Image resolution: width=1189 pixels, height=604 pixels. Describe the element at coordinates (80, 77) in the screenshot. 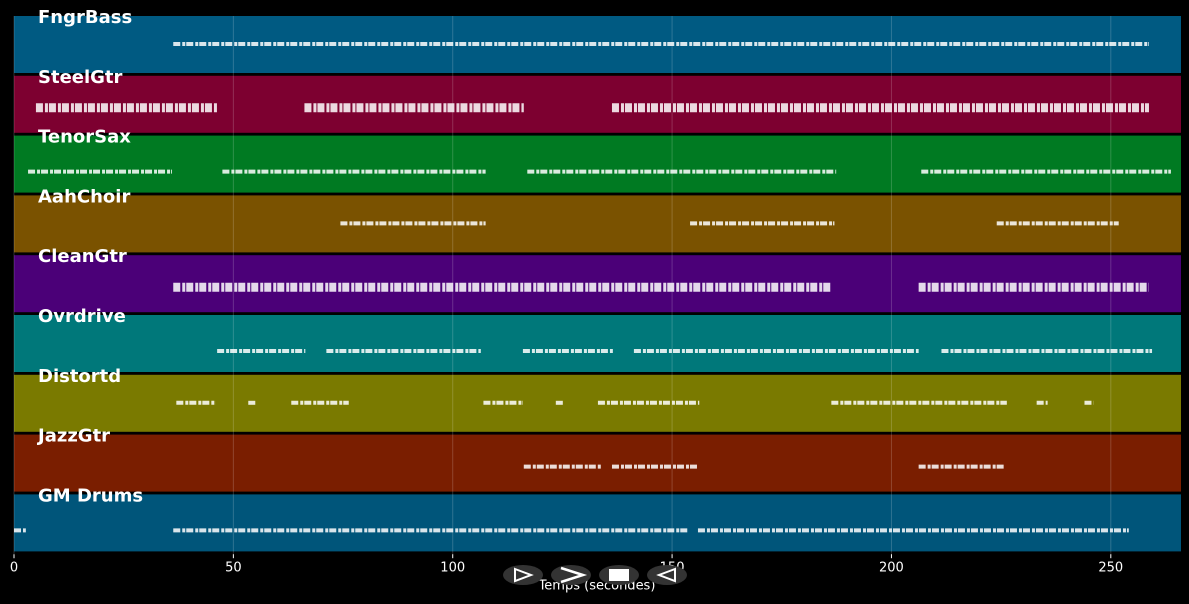

I see `track-name: SteelGtr` at that location.